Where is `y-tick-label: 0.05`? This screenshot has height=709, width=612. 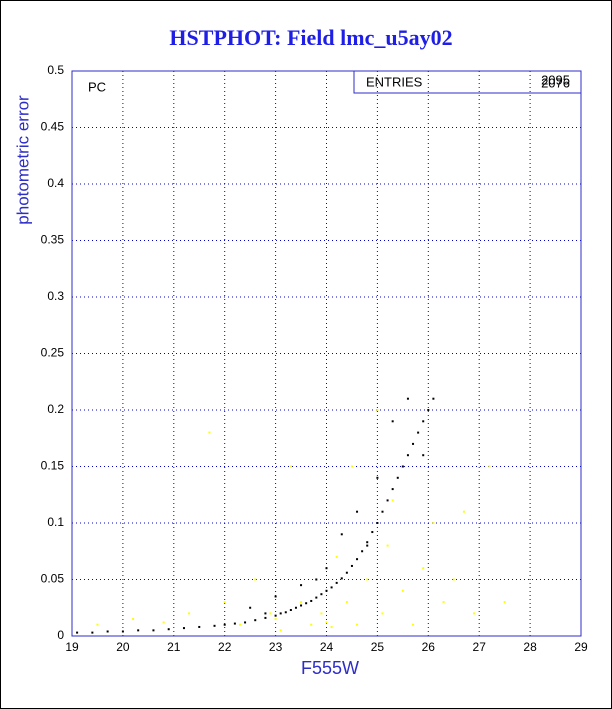 y-tick-label: 0.05 is located at coordinates (53, 579).